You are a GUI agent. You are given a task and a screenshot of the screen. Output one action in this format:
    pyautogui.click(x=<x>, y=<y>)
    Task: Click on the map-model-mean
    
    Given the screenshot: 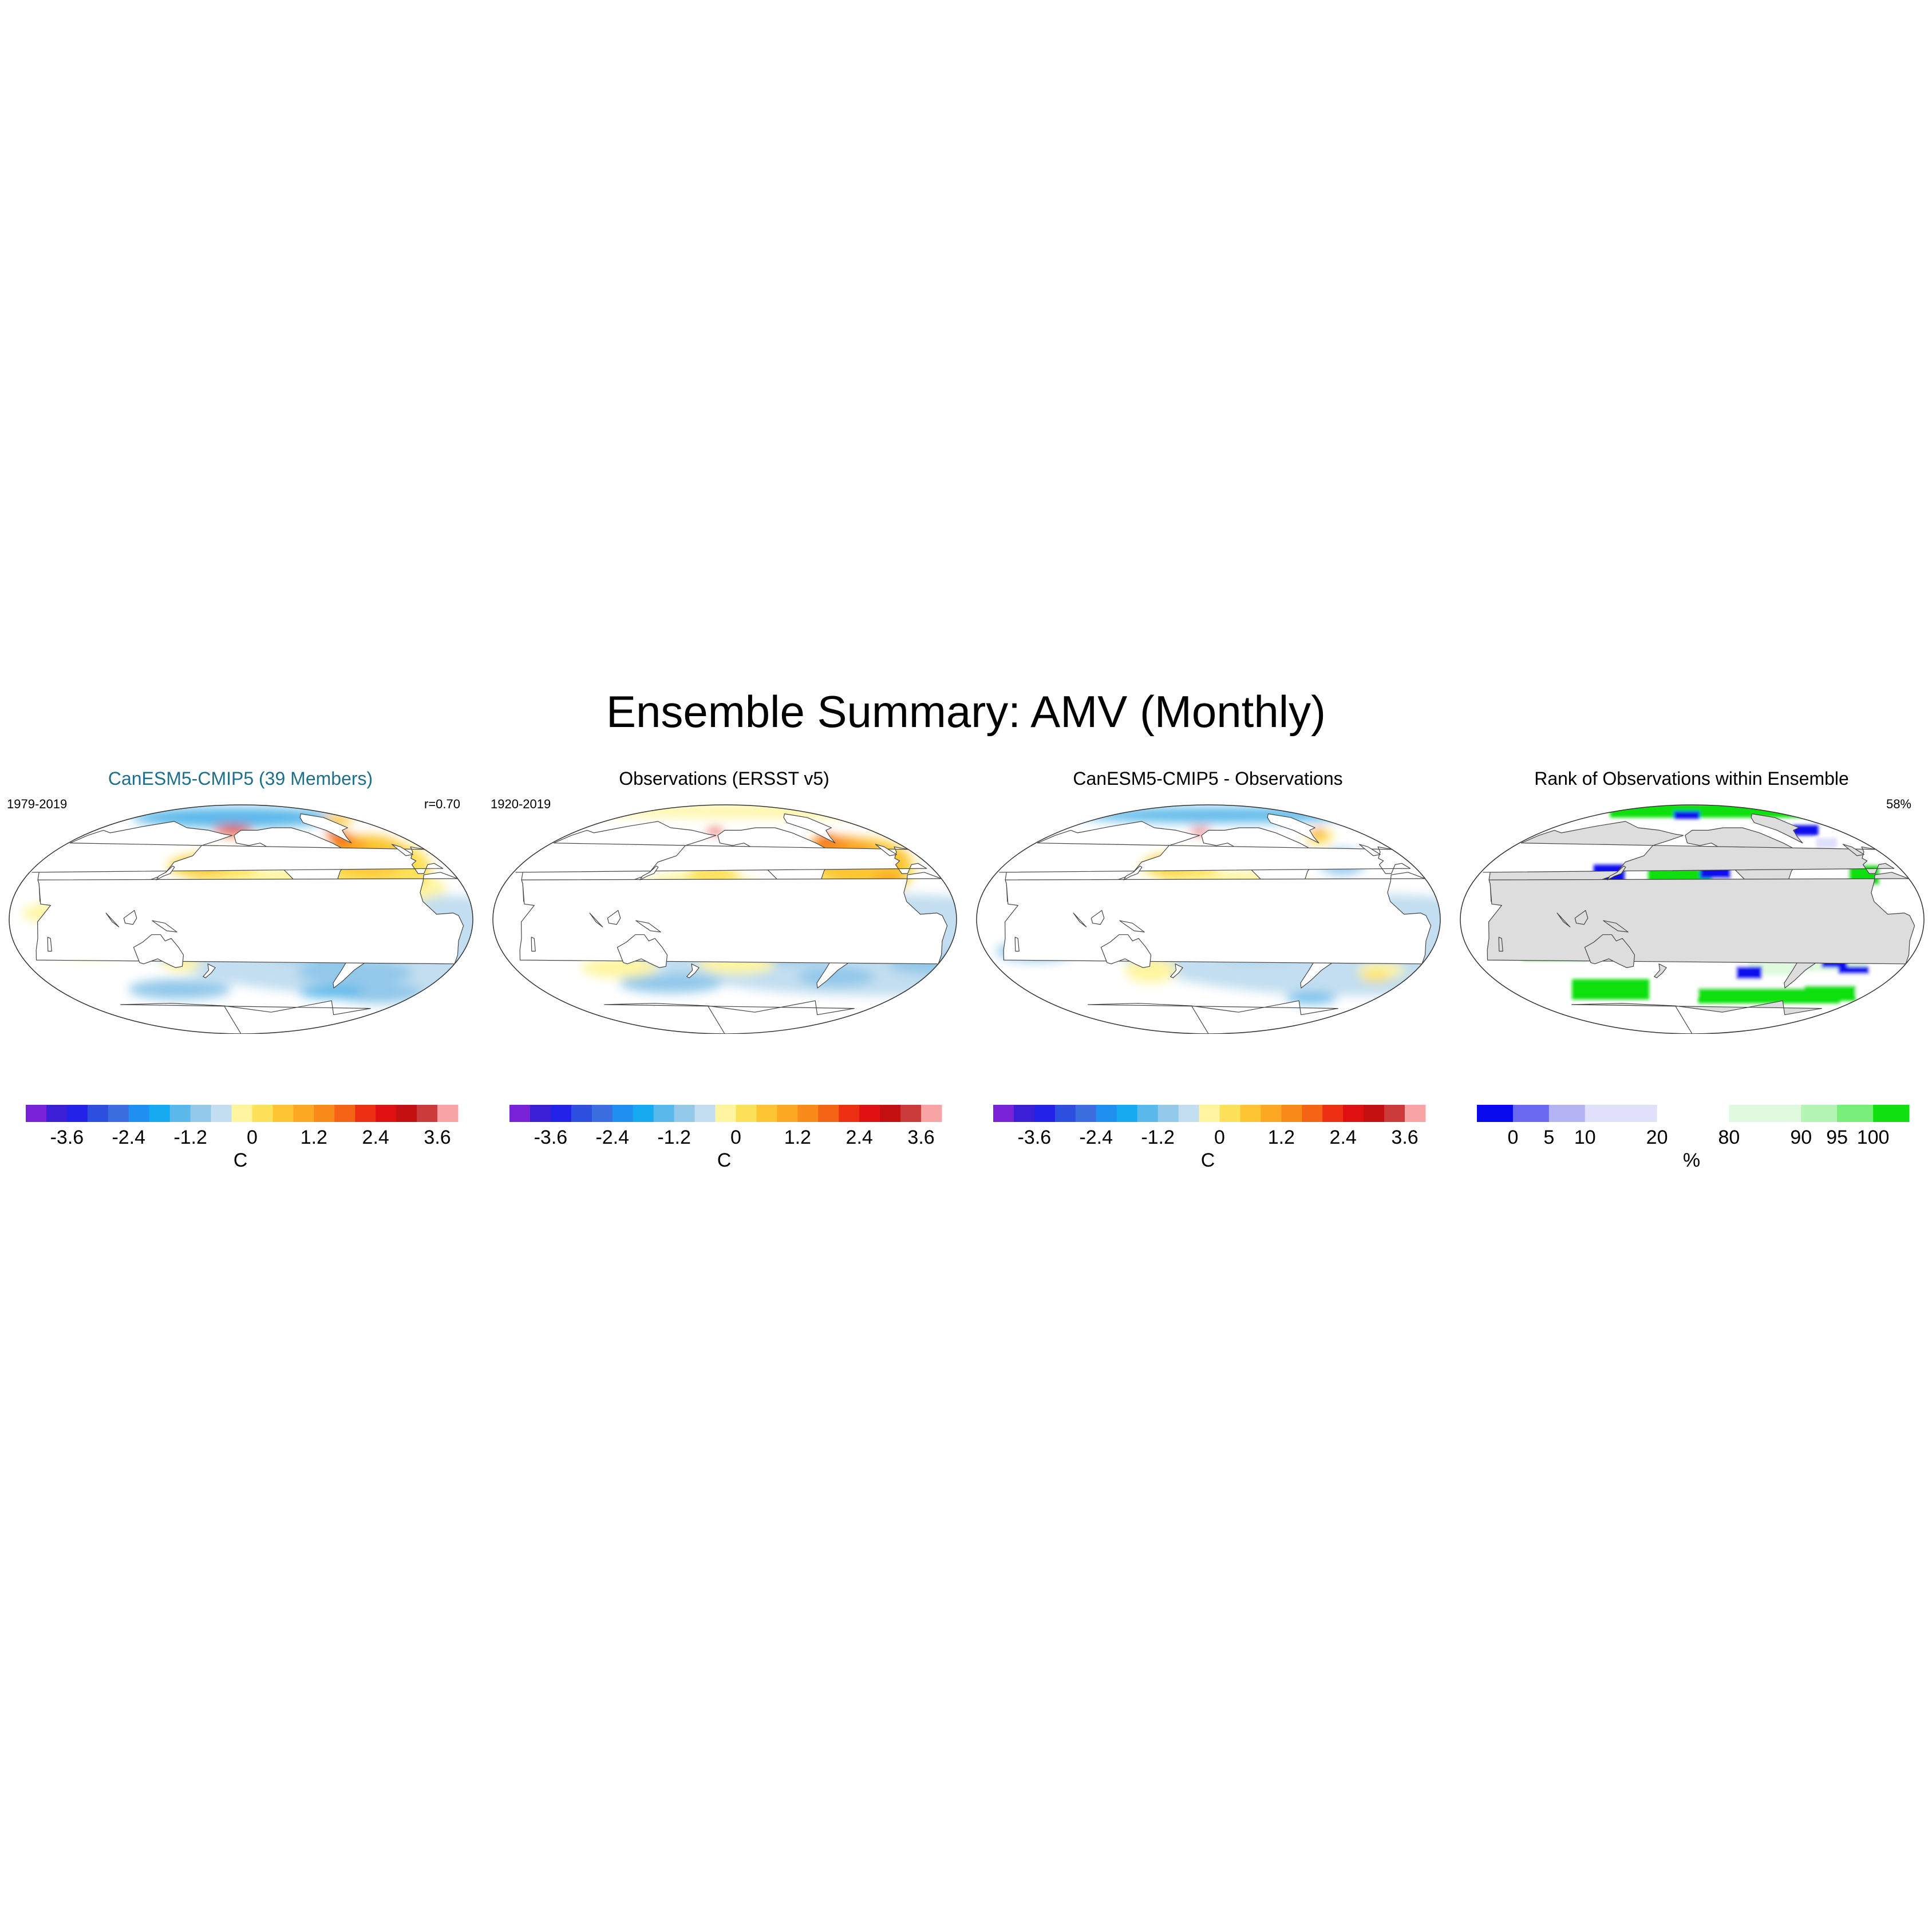 What is the action you would take?
    pyautogui.click(x=241, y=919)
    